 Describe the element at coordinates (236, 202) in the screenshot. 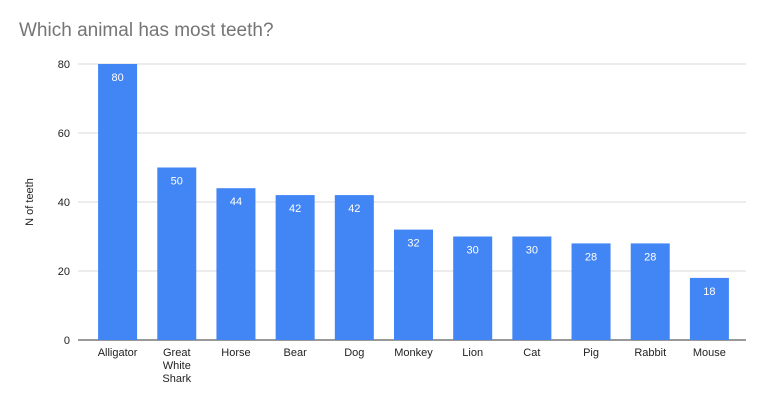

I see `data-label: 44` at that location.